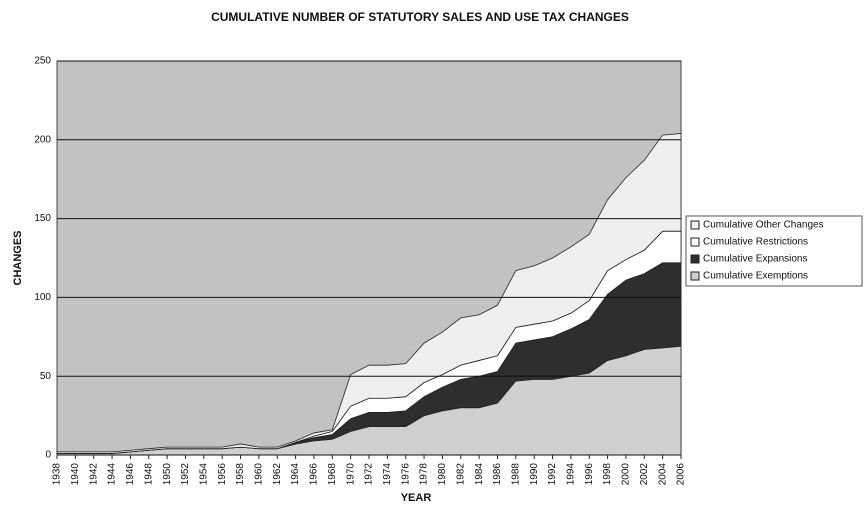 The width and height of the screenshot is (864, 508). I want to click on legend-label: Cumulative Expansions, so click(755, 259).